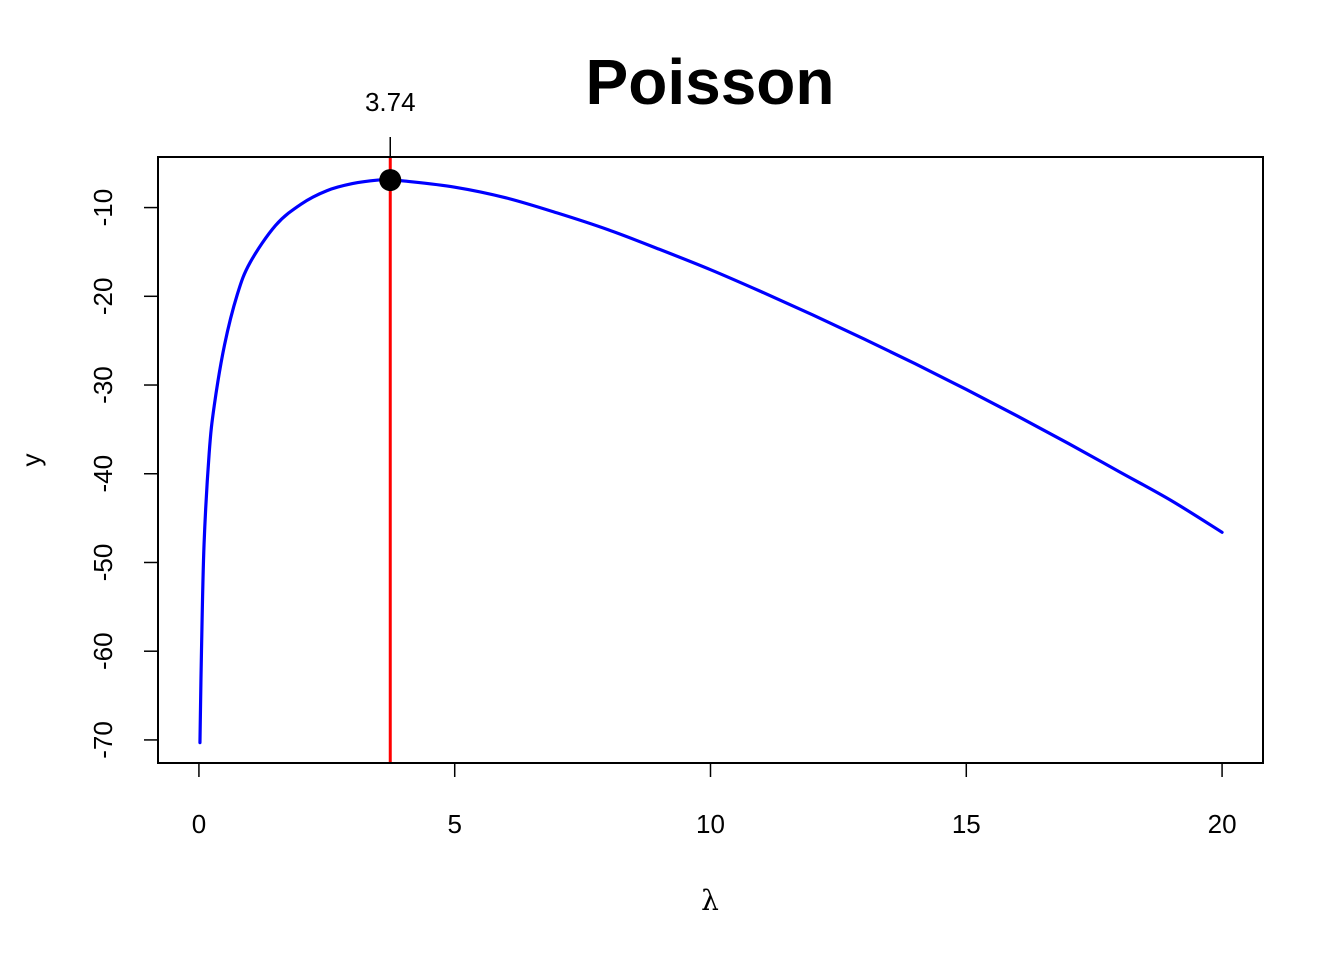  I want to click on y-tick-label: -50, so click(103, 563).